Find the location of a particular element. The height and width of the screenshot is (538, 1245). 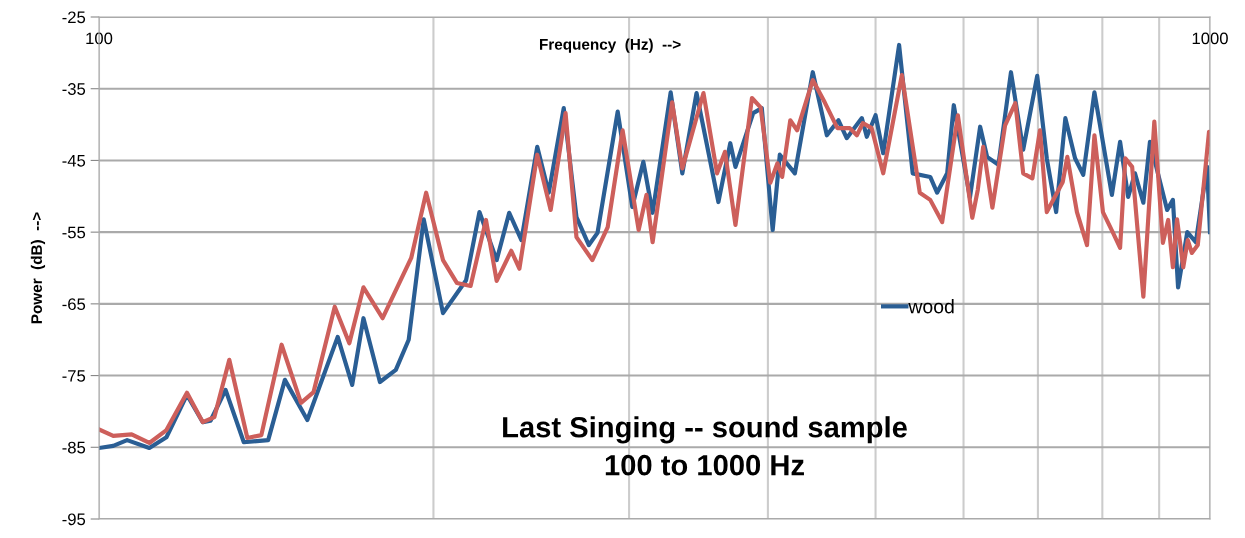

y-tick-label: -55 is located at coordinates (74, 232).